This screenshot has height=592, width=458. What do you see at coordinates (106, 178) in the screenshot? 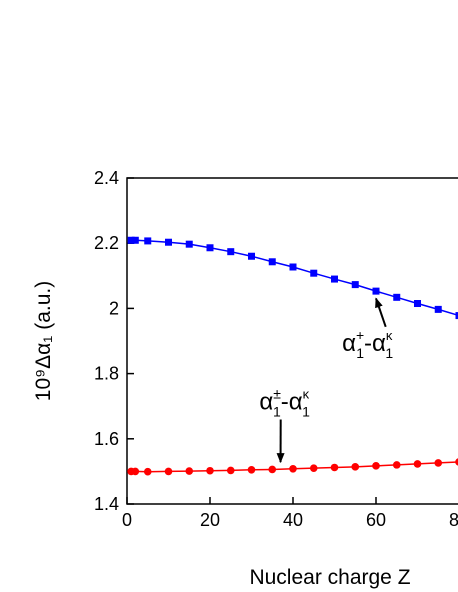
I see `y-tick-label: 2.4` at bounding box center [106, 178].